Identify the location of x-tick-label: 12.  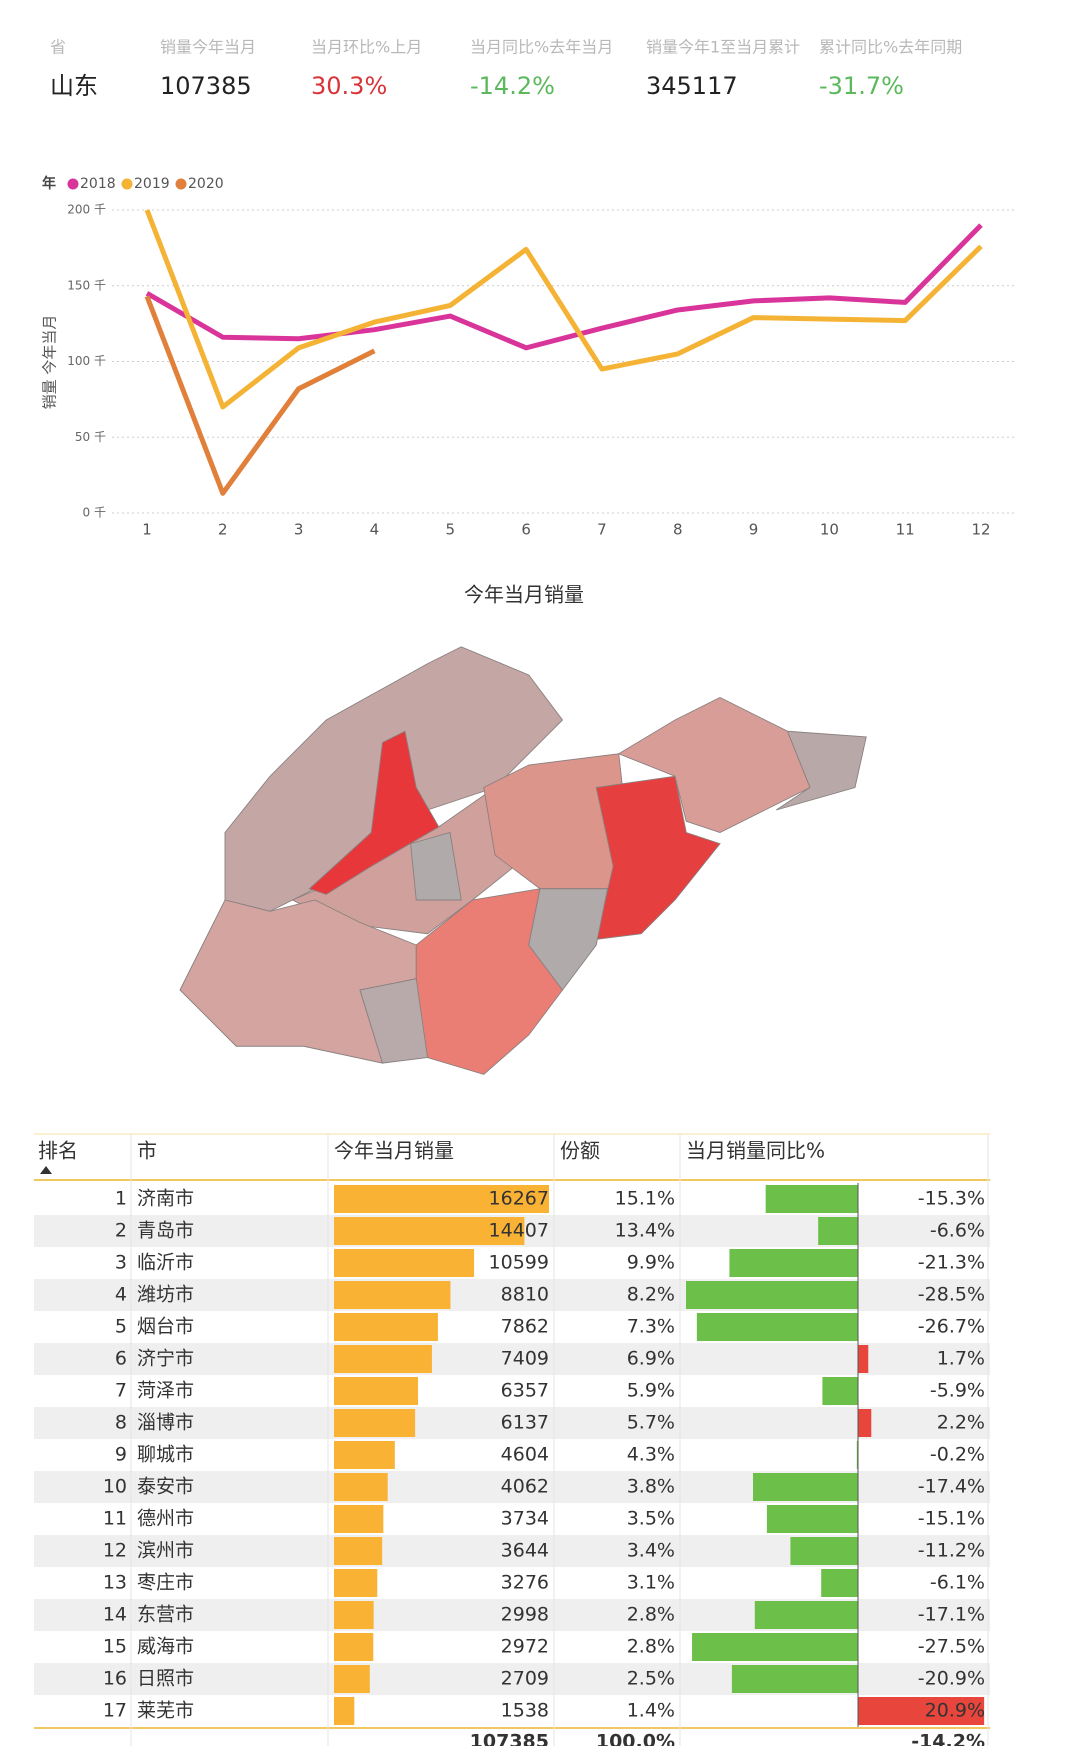
(980, 530).